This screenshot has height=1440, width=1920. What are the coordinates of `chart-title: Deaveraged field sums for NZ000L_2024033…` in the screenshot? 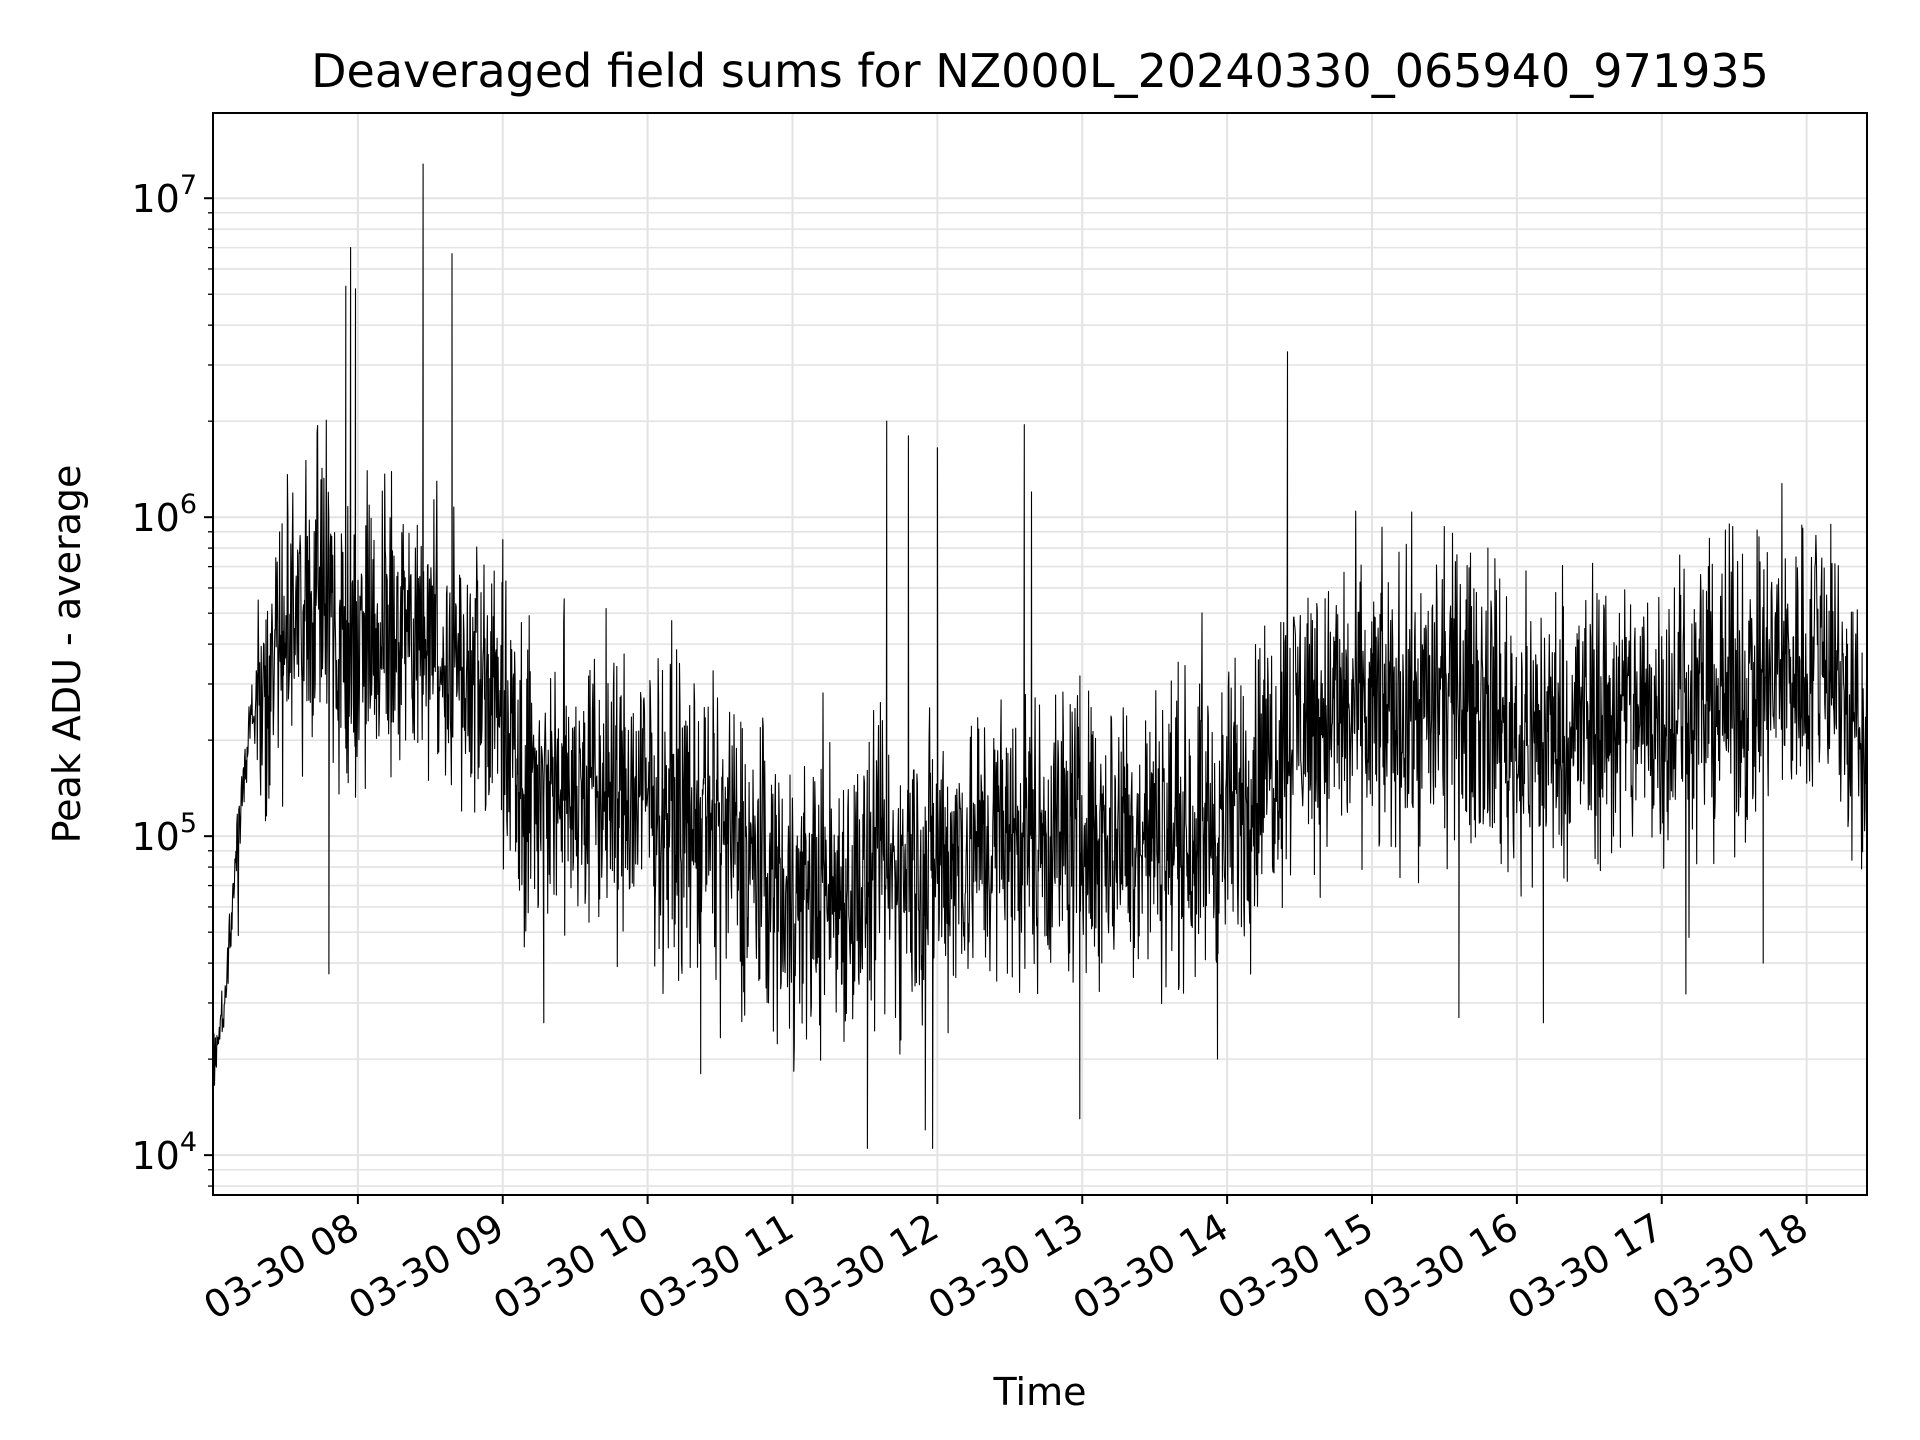 It's located at (1040, 71).